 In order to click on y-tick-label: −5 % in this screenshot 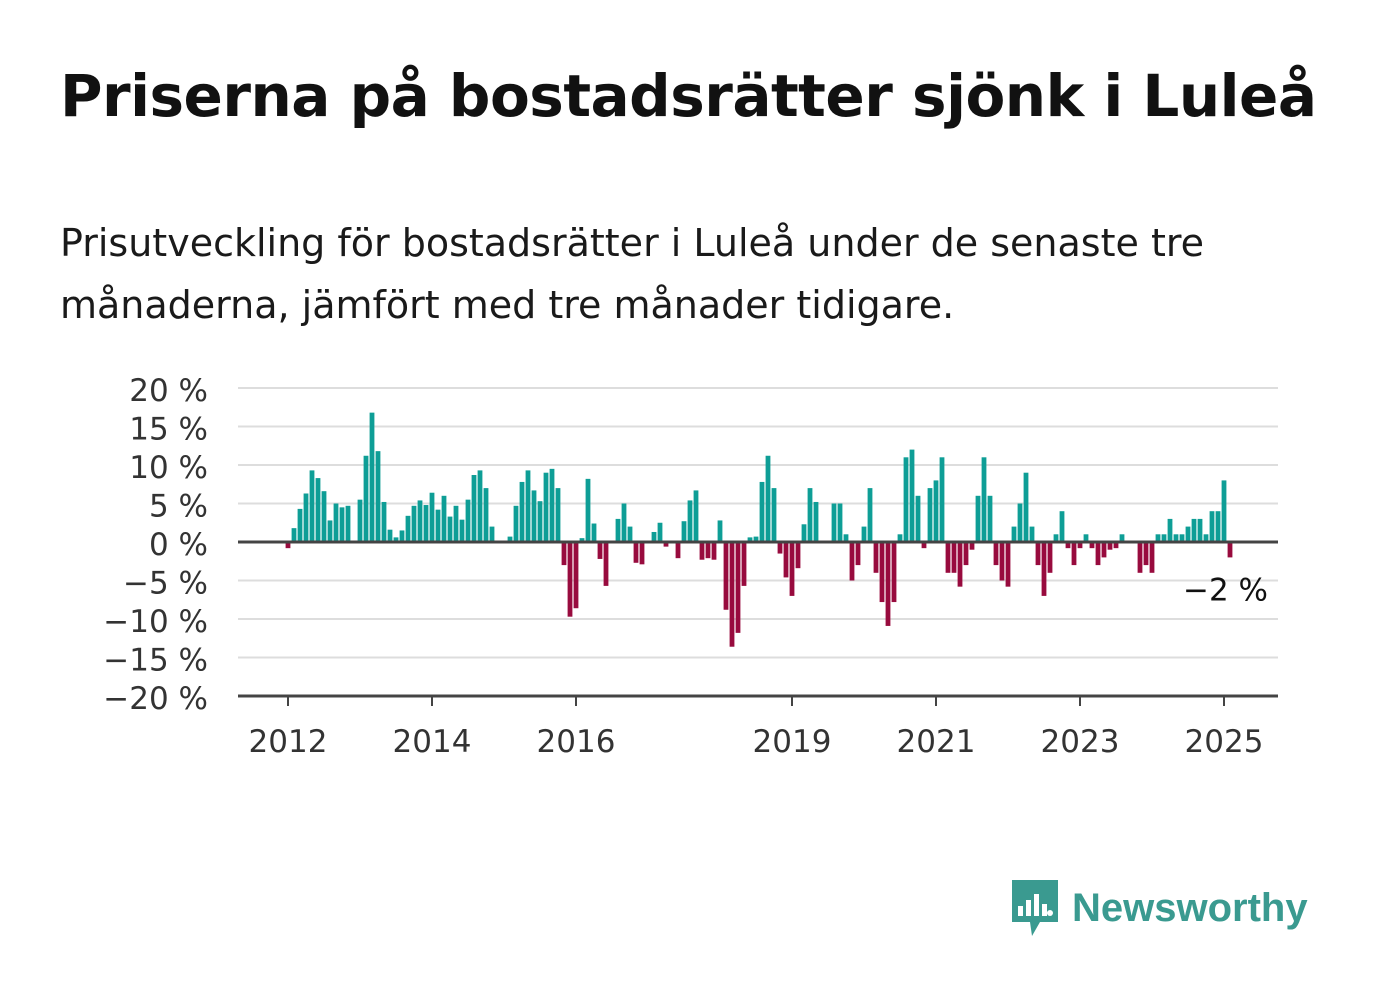, I will do `click(165, 584)`.